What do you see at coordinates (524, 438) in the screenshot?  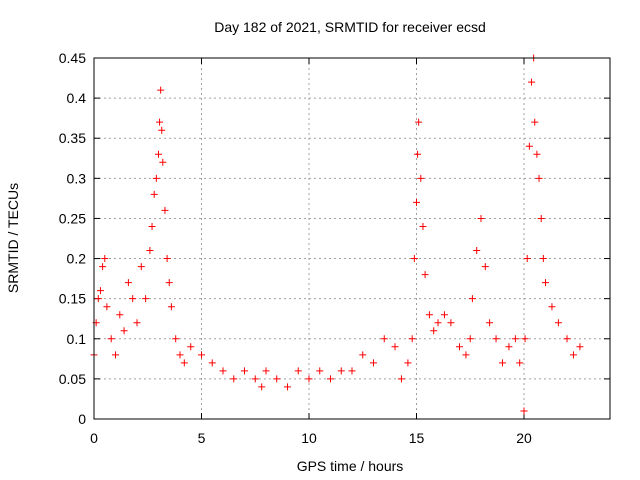 I see `x-tick-label: 20` at bounding box center [524, 438].